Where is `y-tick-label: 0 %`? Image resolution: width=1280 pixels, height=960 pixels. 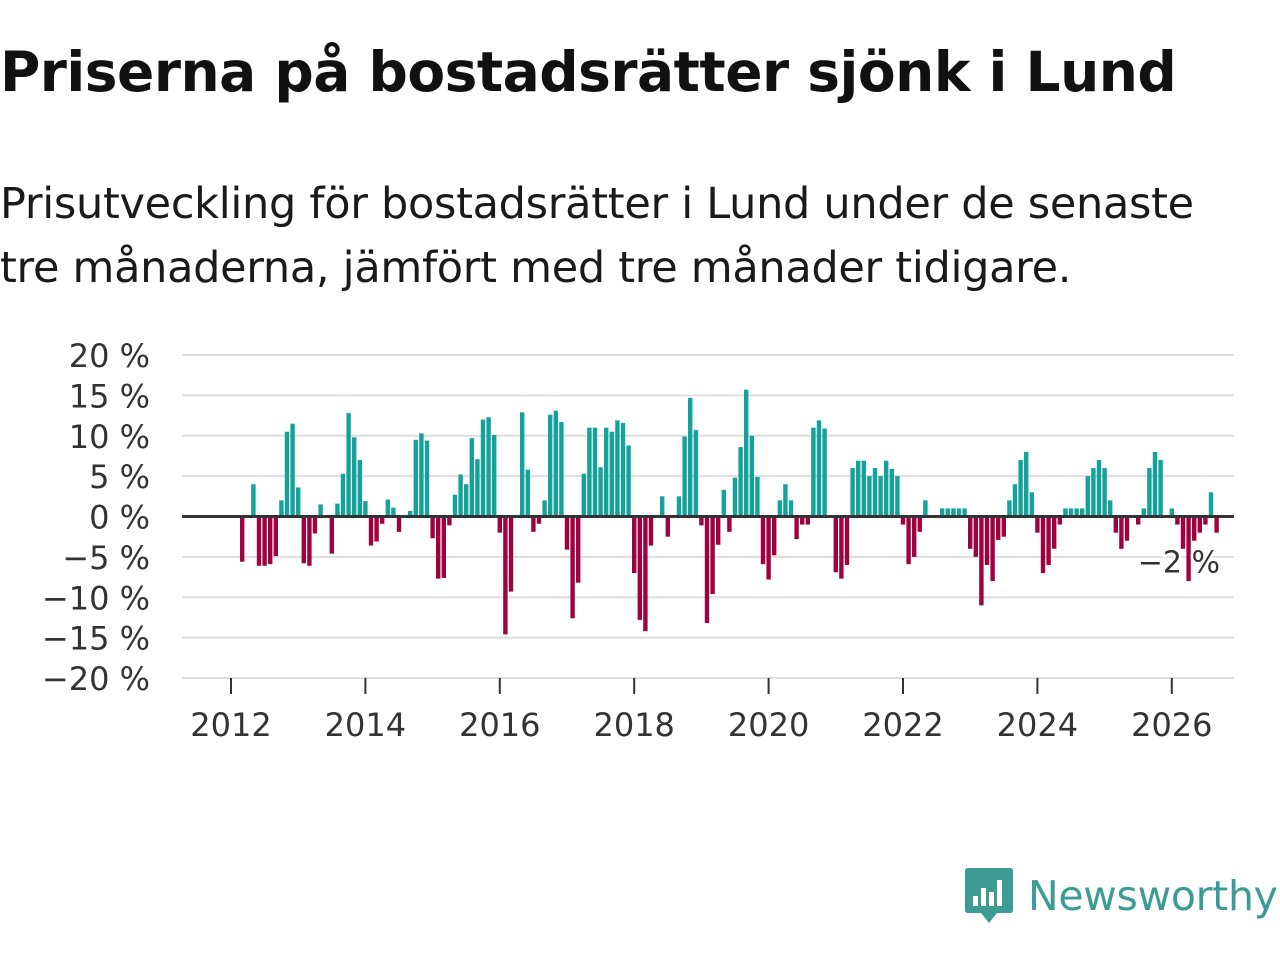 y-tick-label: 0 % is located at coordinates (119, 518).